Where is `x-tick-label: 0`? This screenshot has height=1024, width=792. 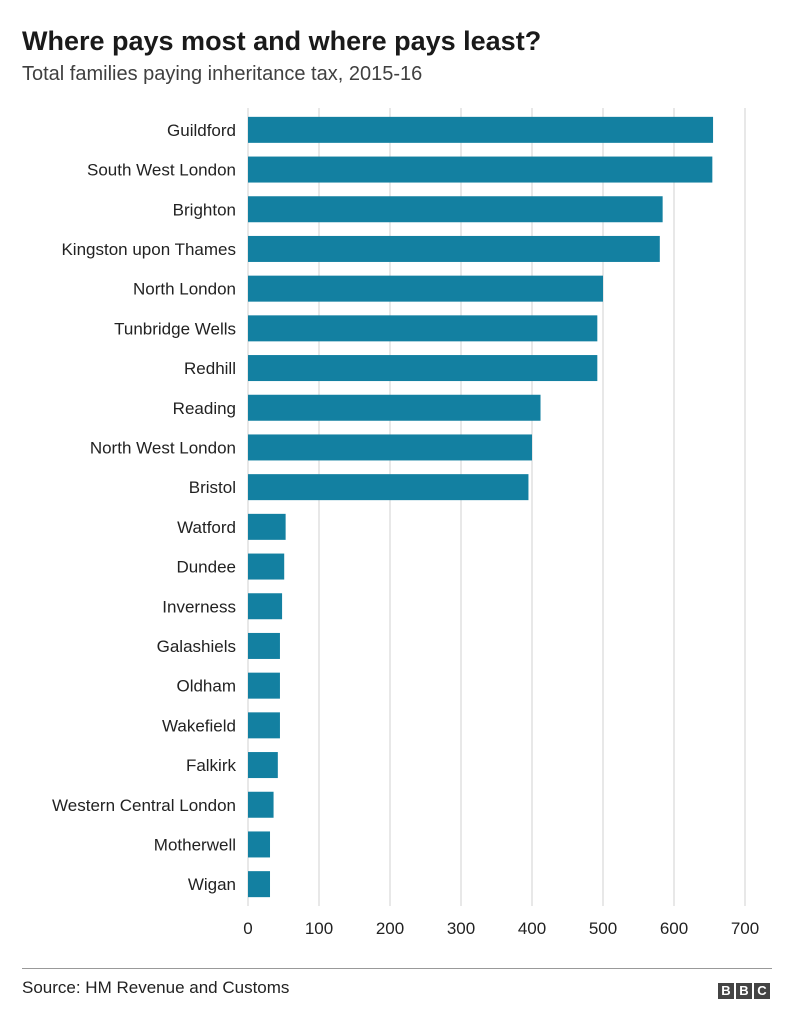 x-tick-label: 0 is located at coordinates (247, 928).